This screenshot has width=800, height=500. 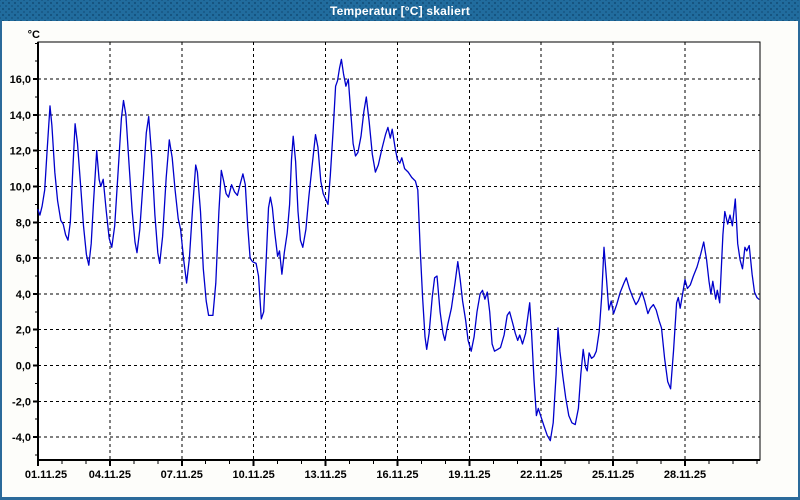 I want to click on y-axis-tick-label: 16,0, so click(x=20, y=80).